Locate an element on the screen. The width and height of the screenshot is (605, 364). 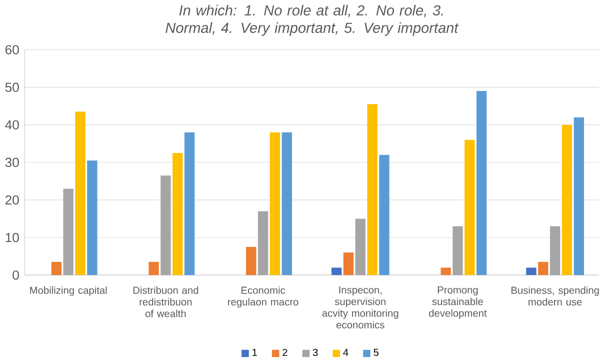
y-tick-label: 40 is located at coordinates (12, 125).